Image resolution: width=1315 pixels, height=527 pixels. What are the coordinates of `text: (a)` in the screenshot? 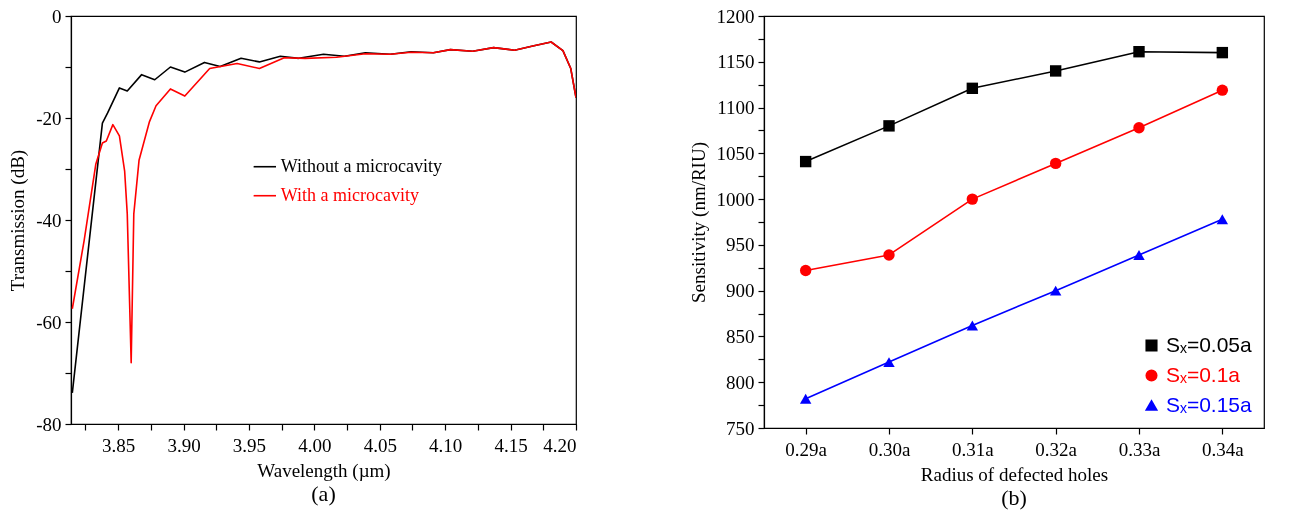 It's located at (323, 493).